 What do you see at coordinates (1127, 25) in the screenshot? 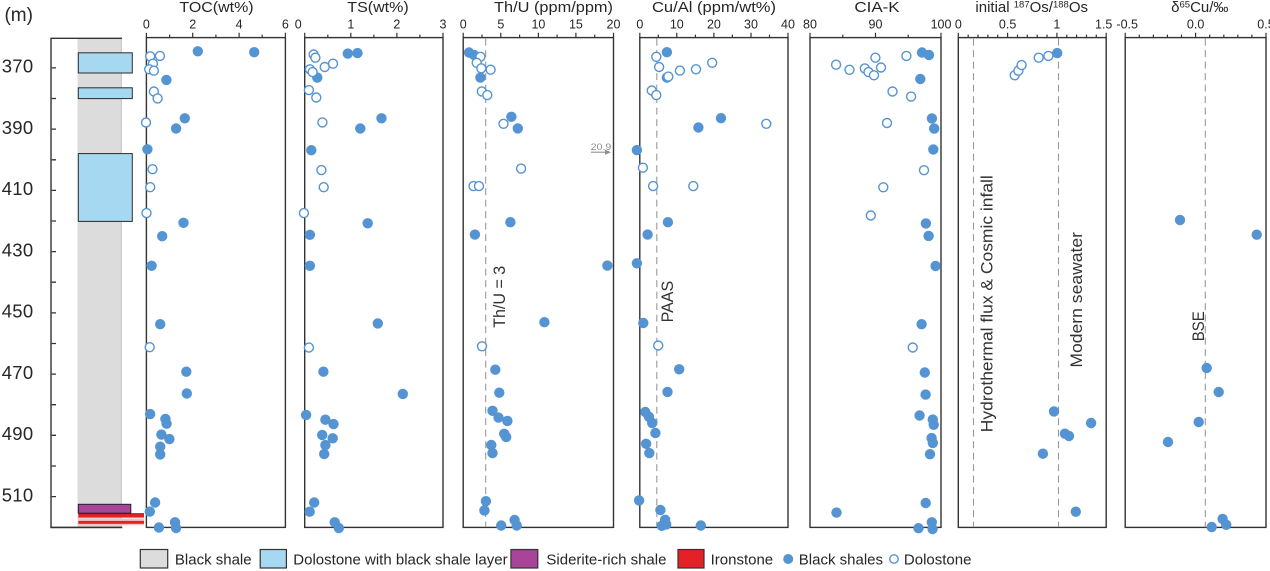
I see `svg-text: -0.5` at bounding box center [1127, 25].